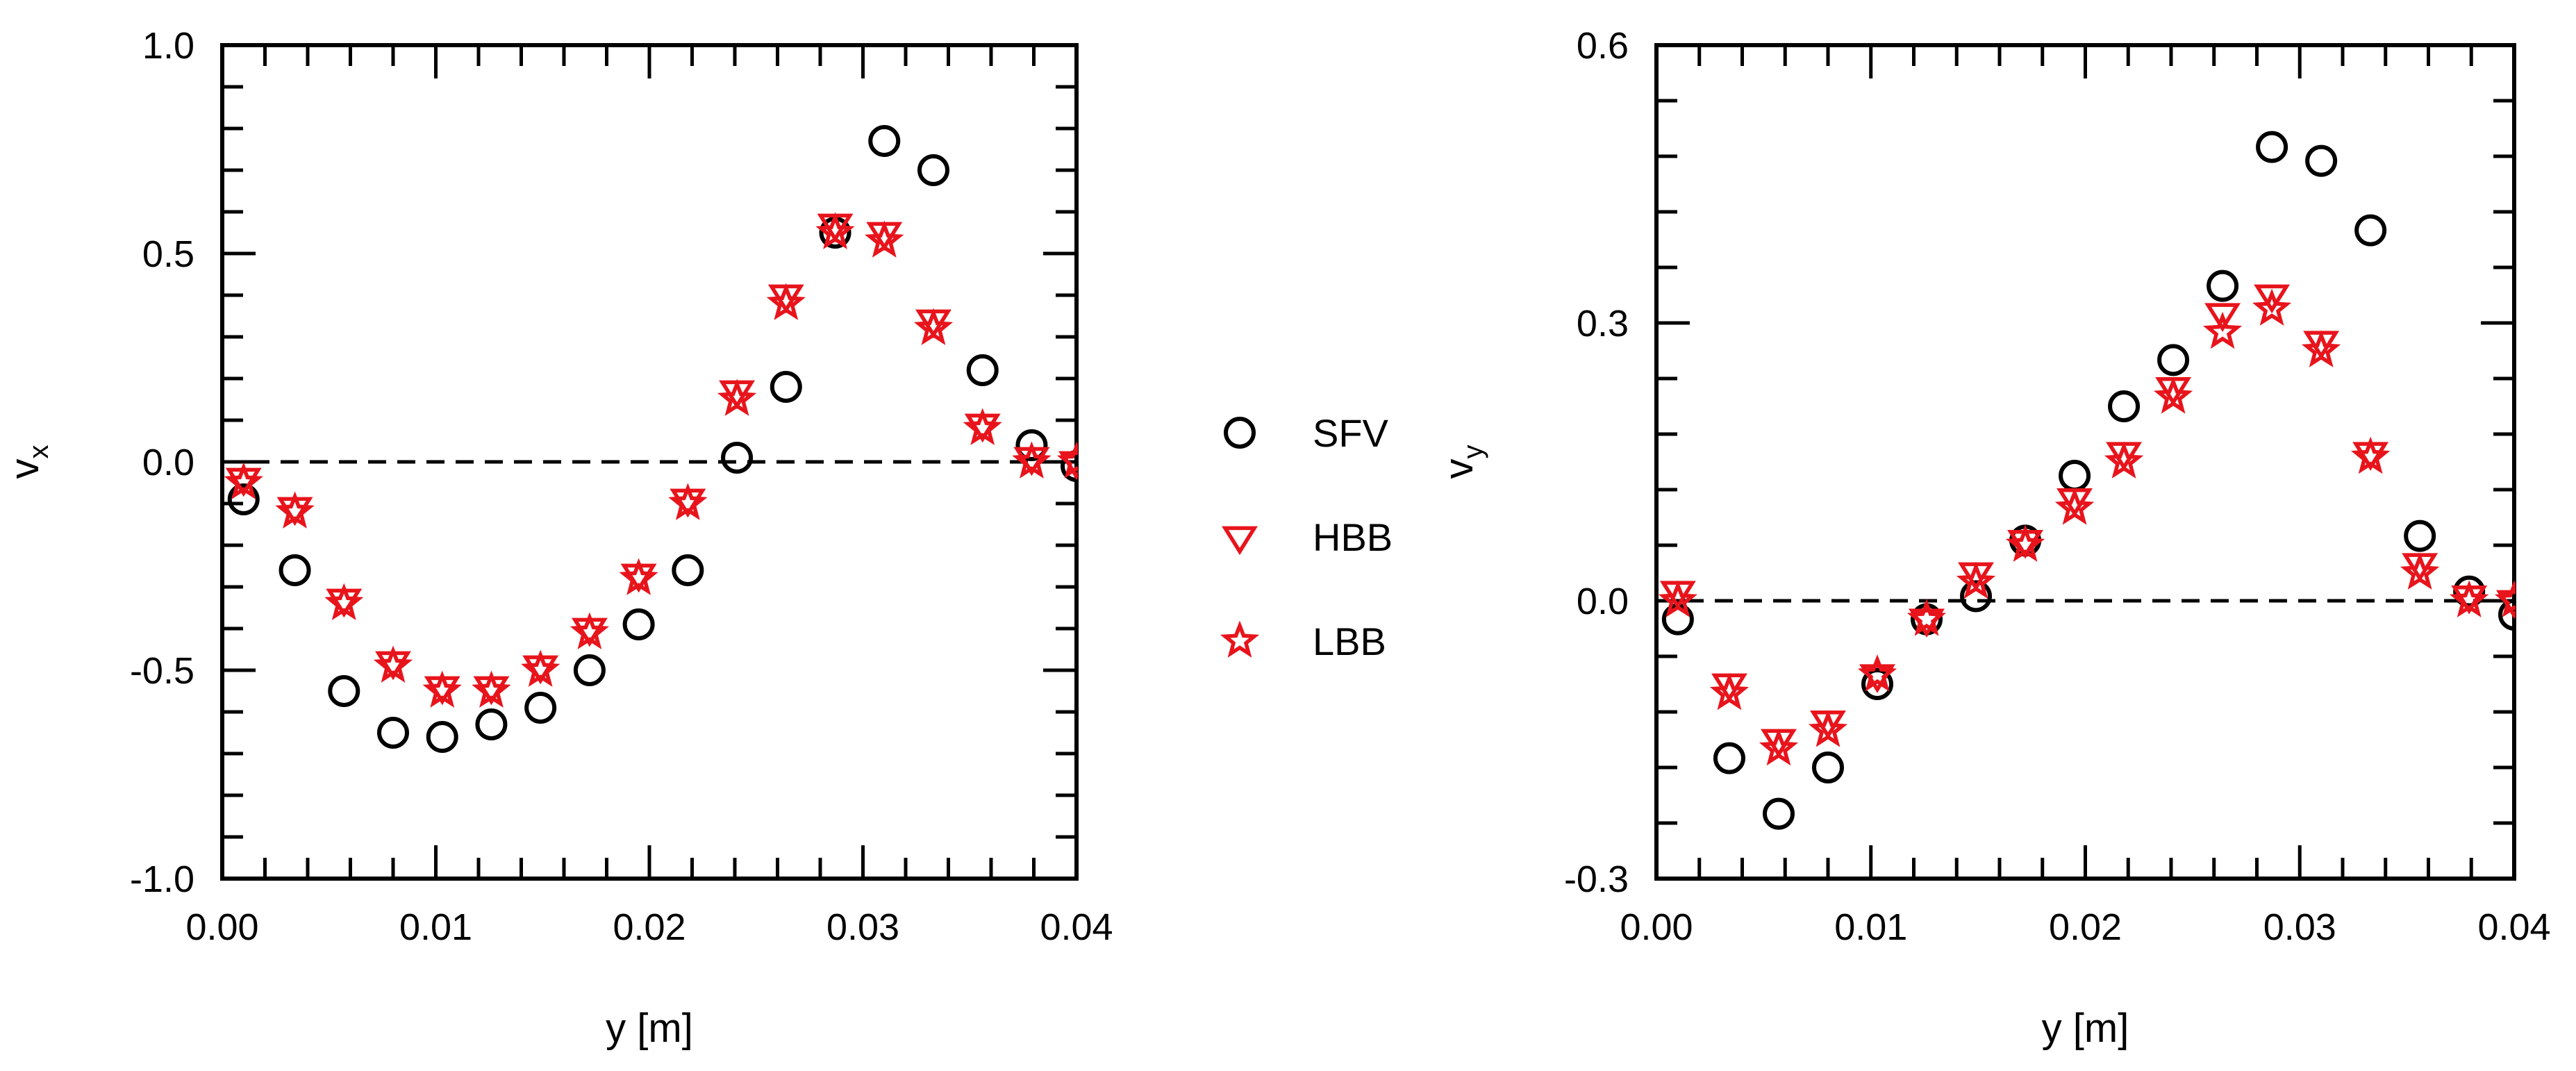 The width and height of the screenshot is (2576, 1071). I want to click on vy-y-tick-label: 0.3, so click(1603, 323).